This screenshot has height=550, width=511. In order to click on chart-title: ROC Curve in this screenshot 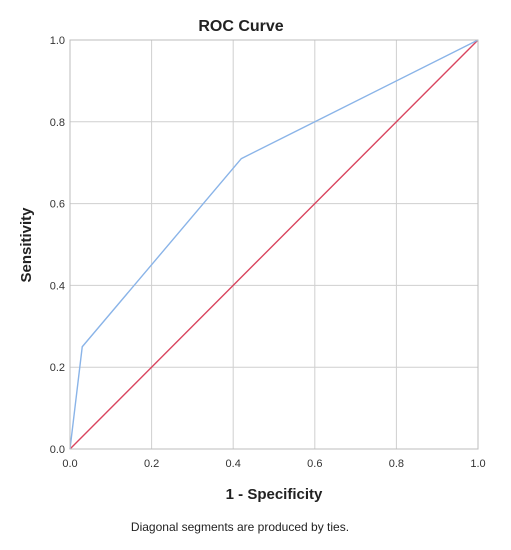, I will do `click(240, 26)`.